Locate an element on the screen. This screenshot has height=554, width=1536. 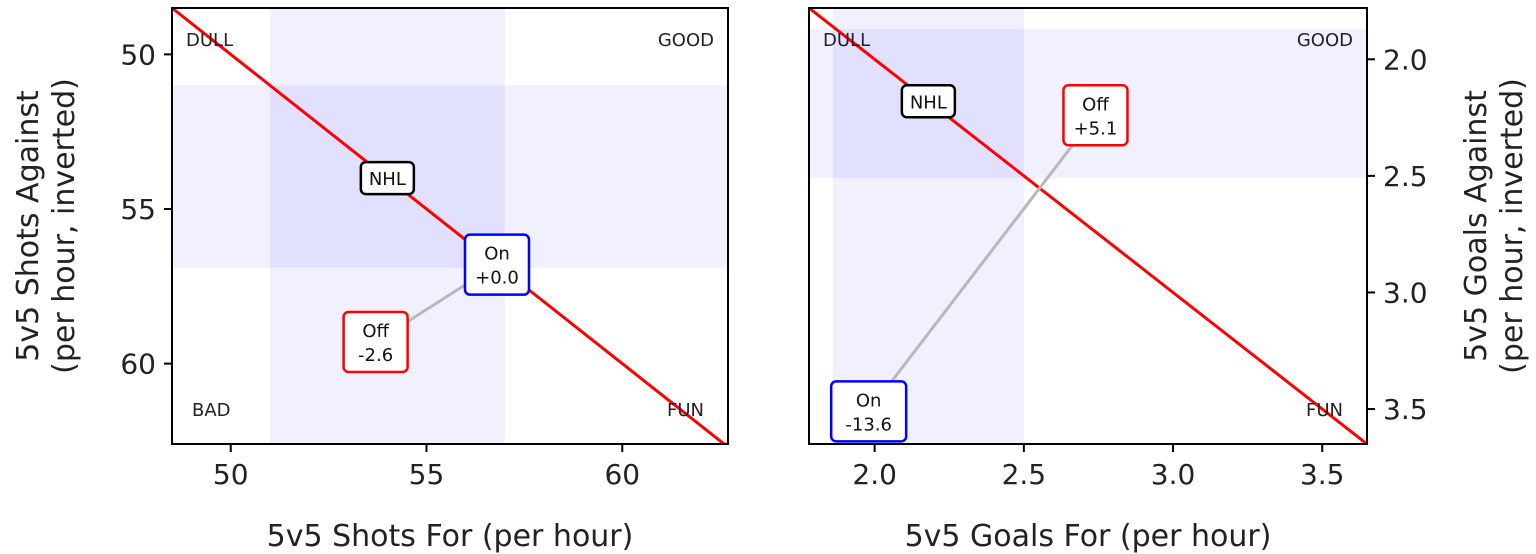
goals-x-band is located at coordinates (928, 226).